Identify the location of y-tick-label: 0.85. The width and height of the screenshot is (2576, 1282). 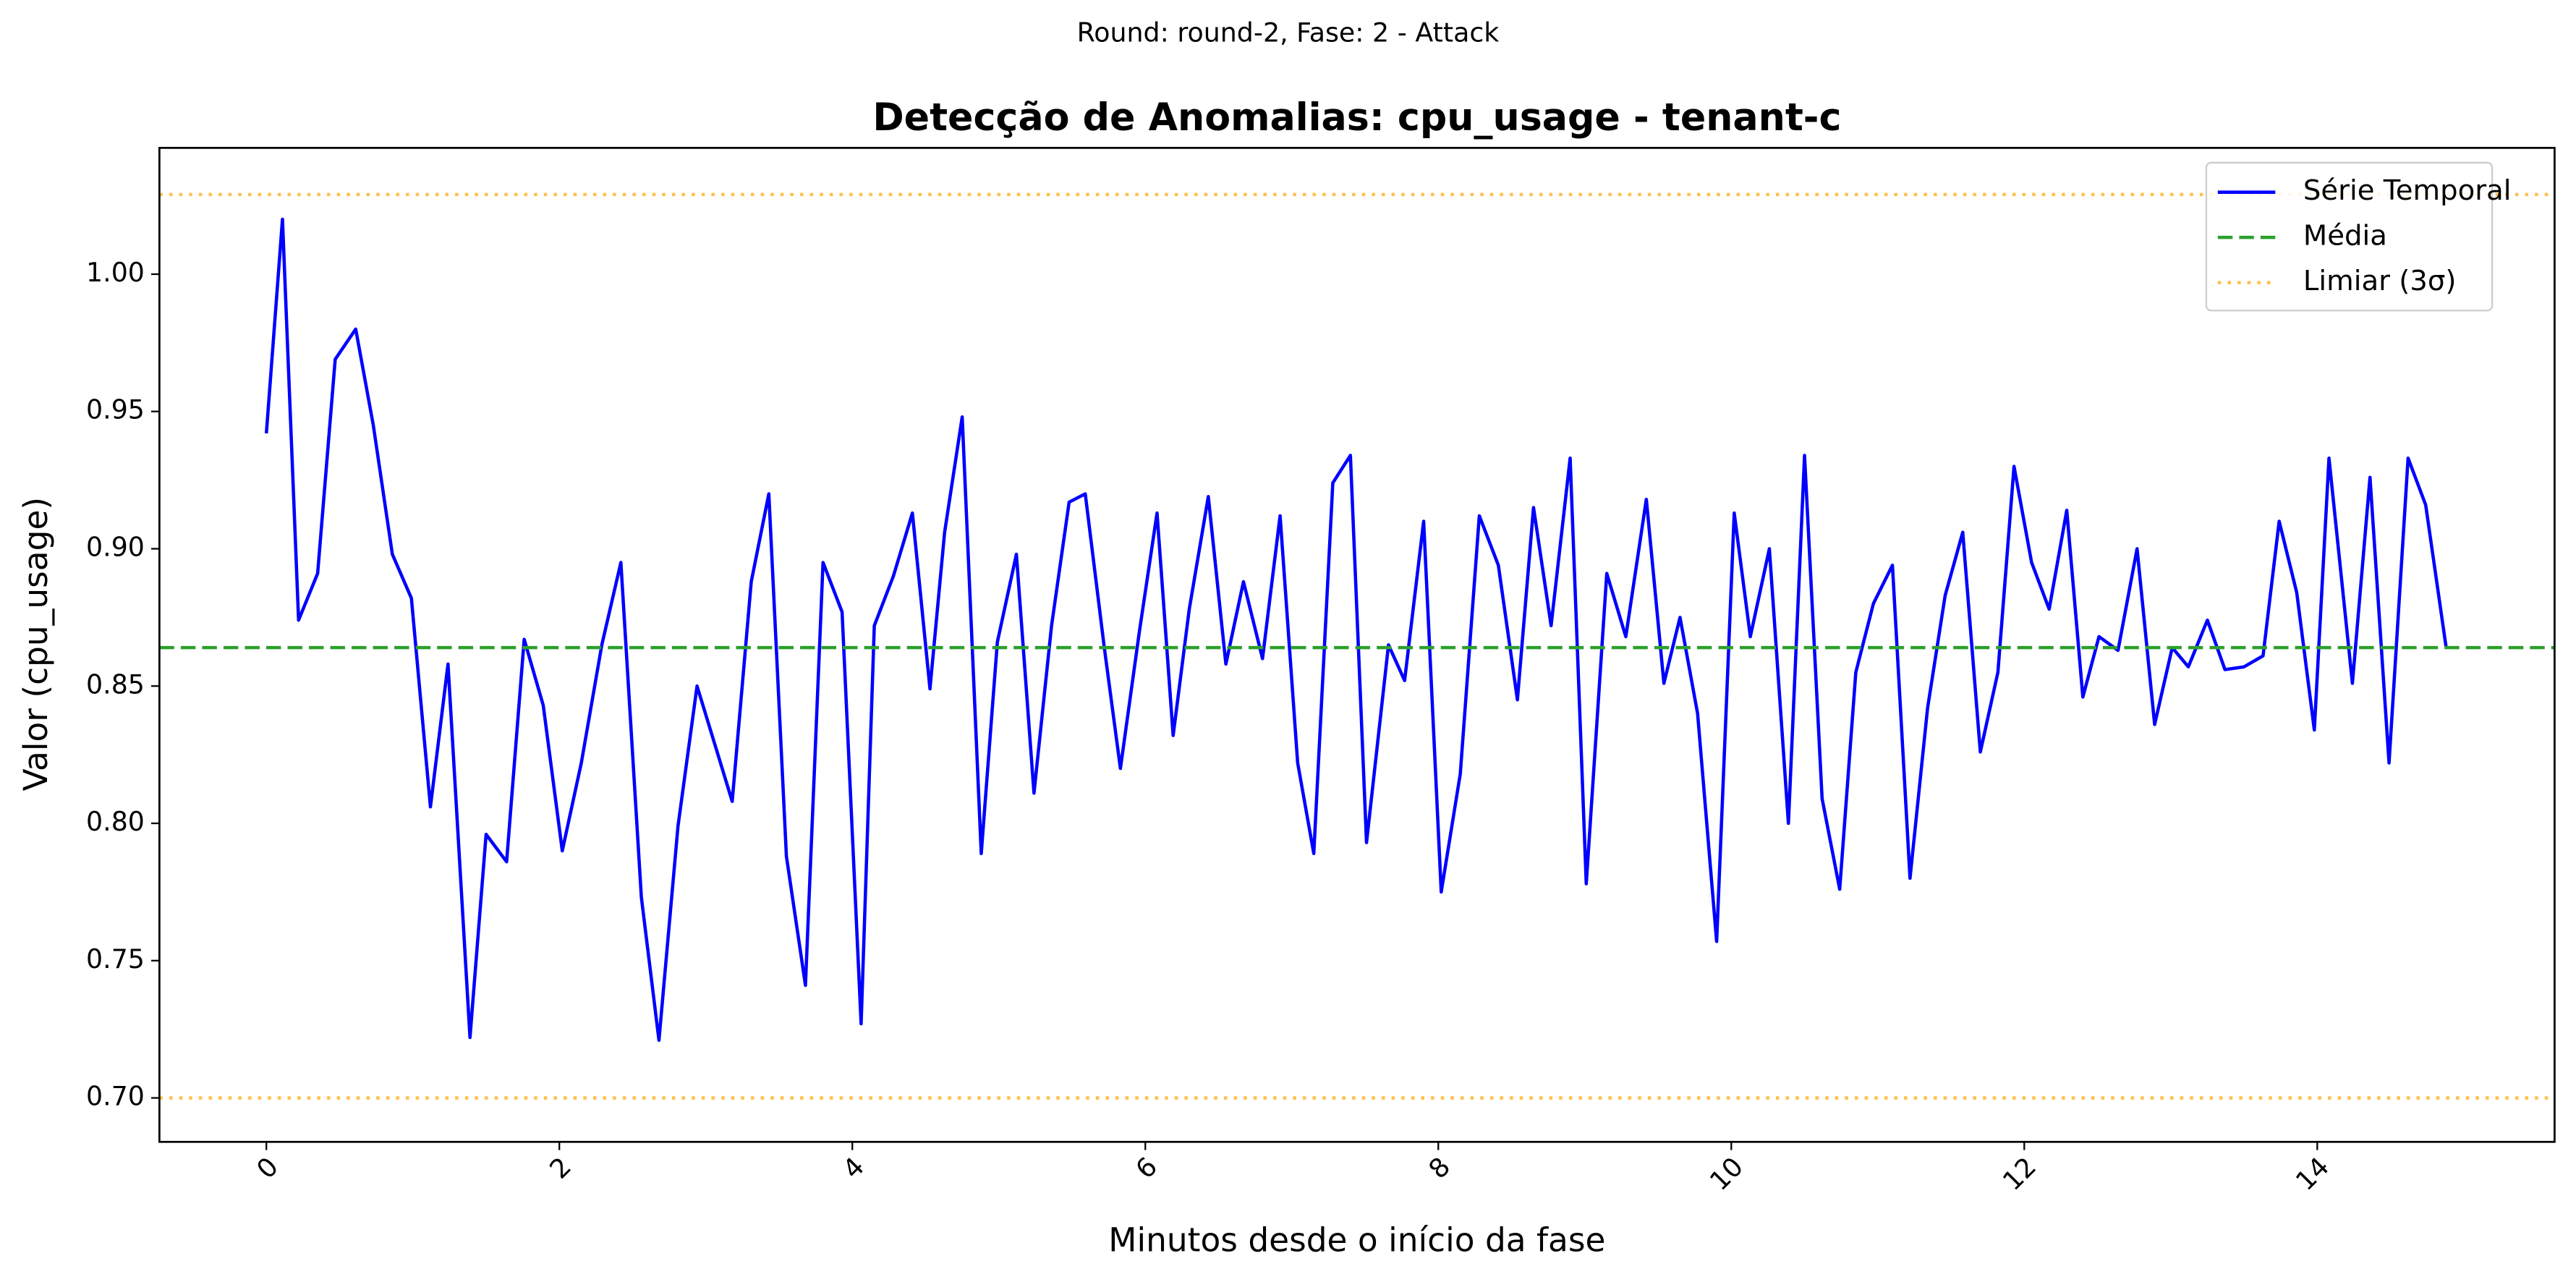
(115, 684).